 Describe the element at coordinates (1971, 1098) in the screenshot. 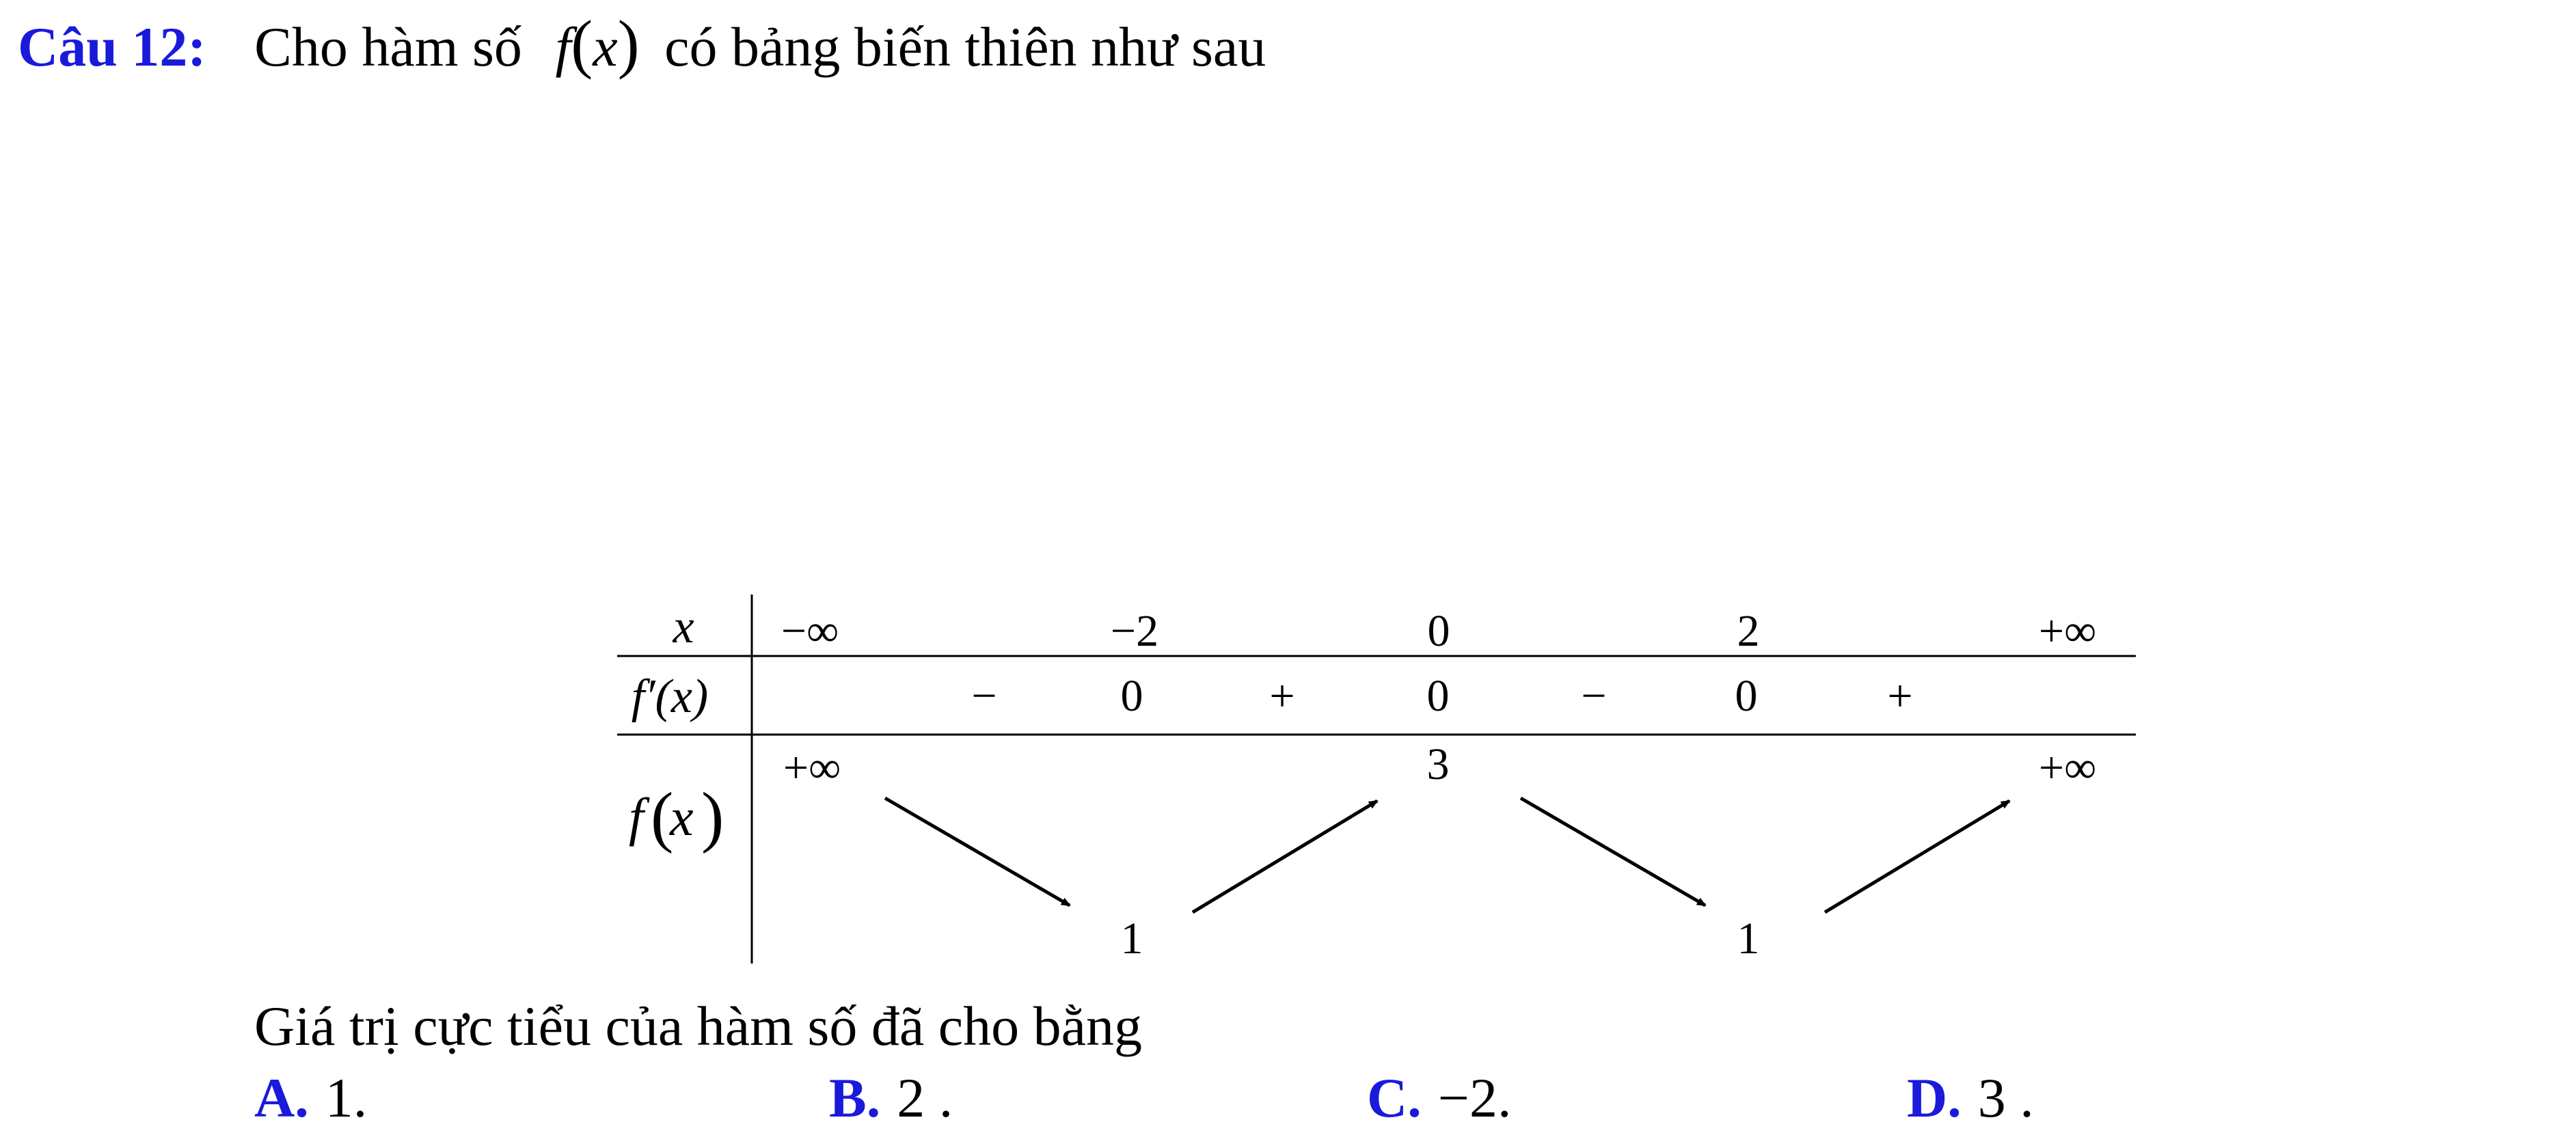

I see `option-d: D. 3 .` at that location.